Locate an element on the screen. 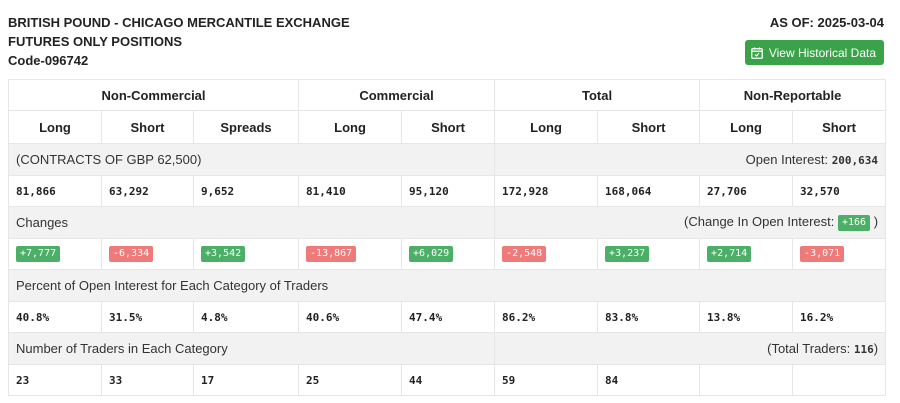  table-cell: 81,410 is located at coordinates (350, 191).